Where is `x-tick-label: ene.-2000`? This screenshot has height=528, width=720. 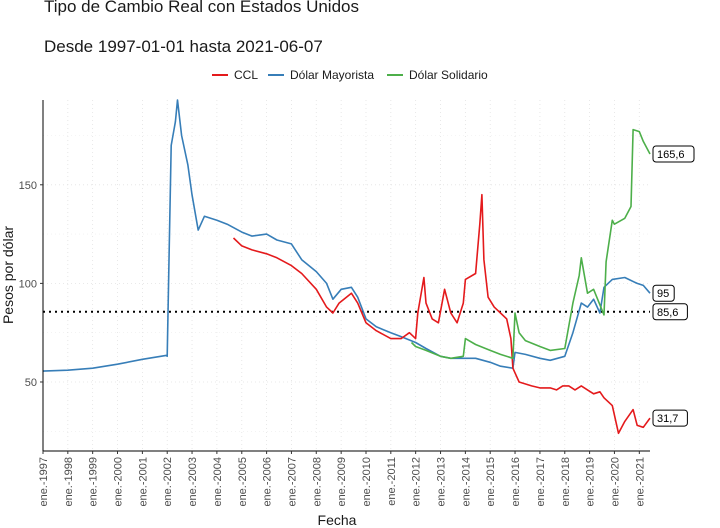 x-tick-label: ene.-2000 is located at coordinates (118, 482).